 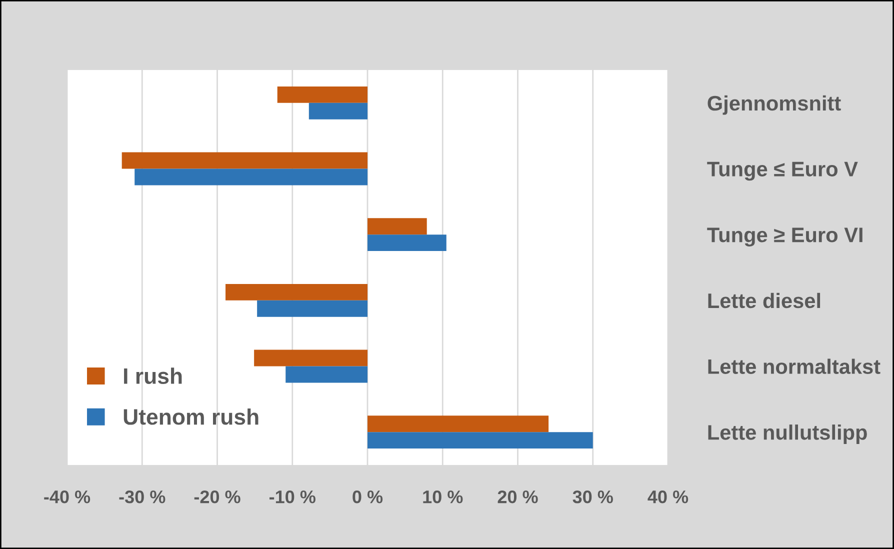 I want to click on x-tick-label: 40 %, so click(x=668, y=497).